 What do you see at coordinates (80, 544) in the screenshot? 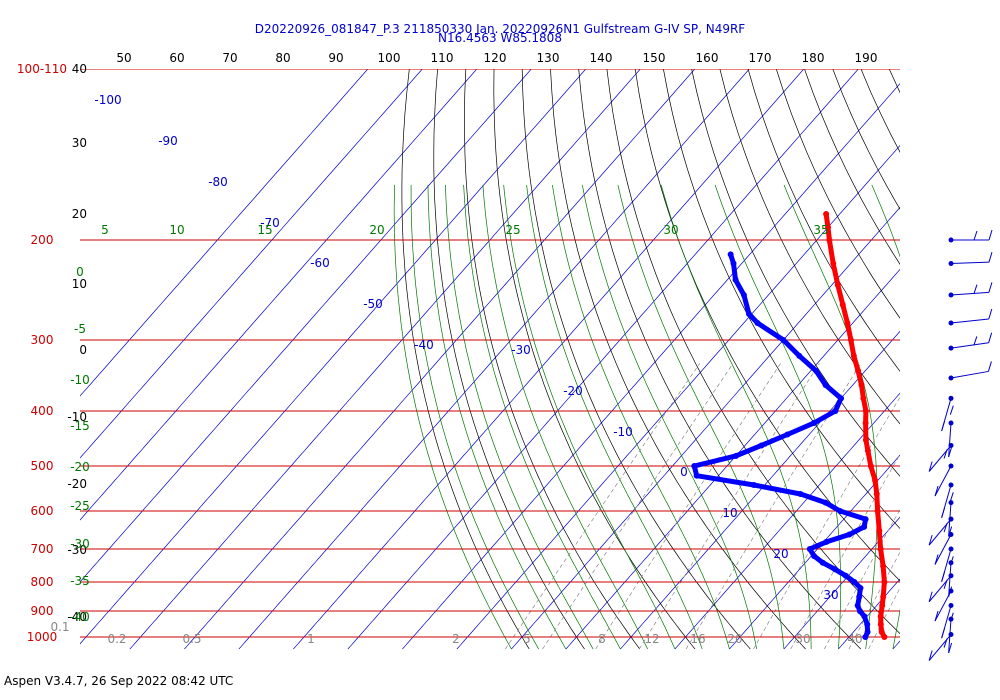
I see `moist-adiabat-left-label: -30` at bounding box center [80, 544].